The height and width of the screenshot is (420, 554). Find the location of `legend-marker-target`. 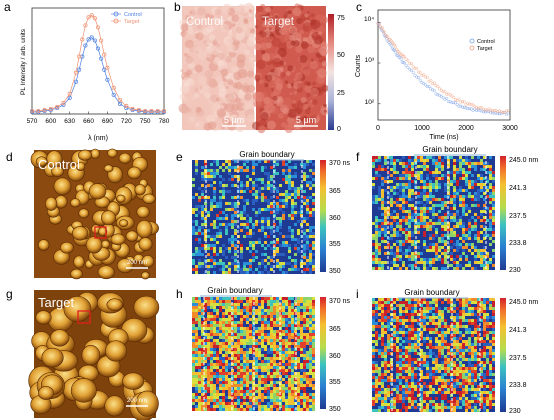

legend-marker-target is located at coordinates (472, 48).